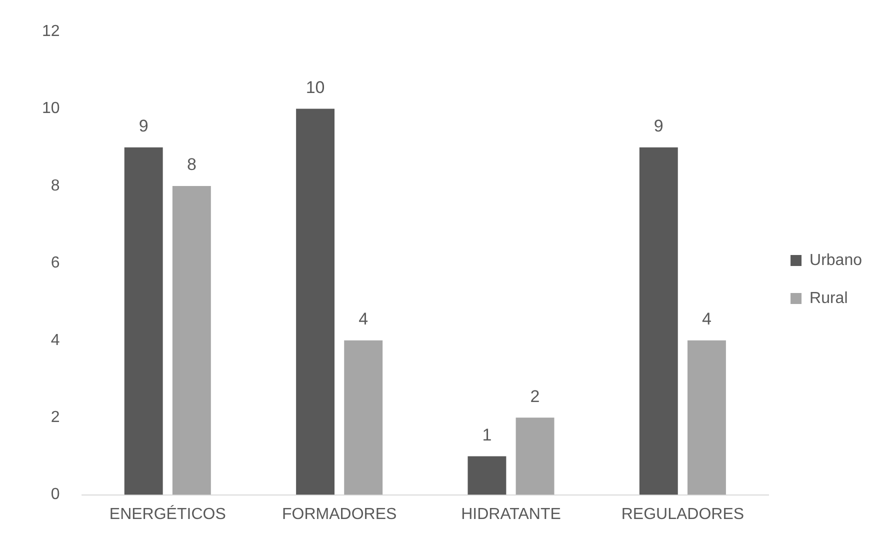 Image resolution: width=892 pixels, height=544 pixels. I want to click on y-tick-label: 12, so click(51, 31).